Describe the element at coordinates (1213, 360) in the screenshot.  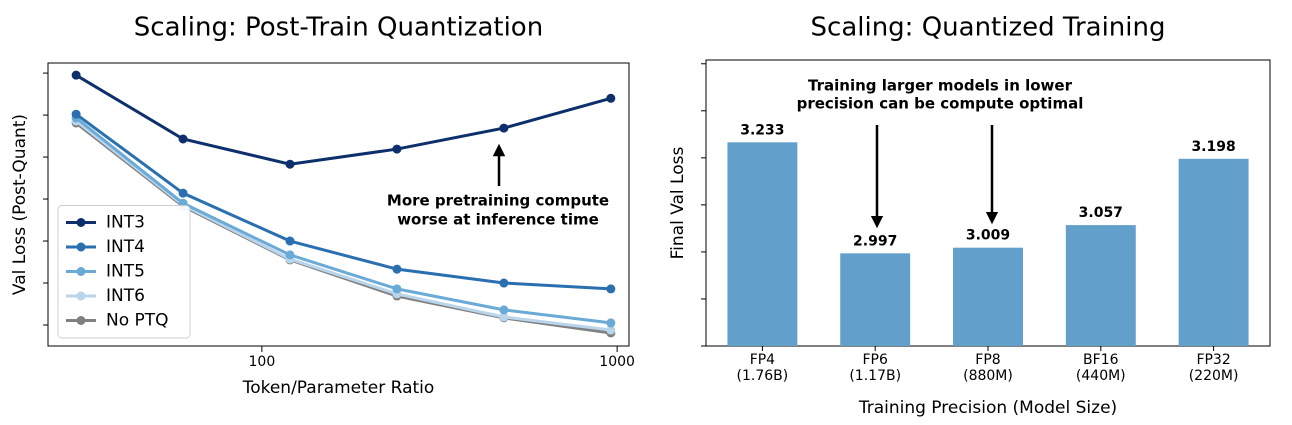
I see `x-tick-label: FP32` at that location.